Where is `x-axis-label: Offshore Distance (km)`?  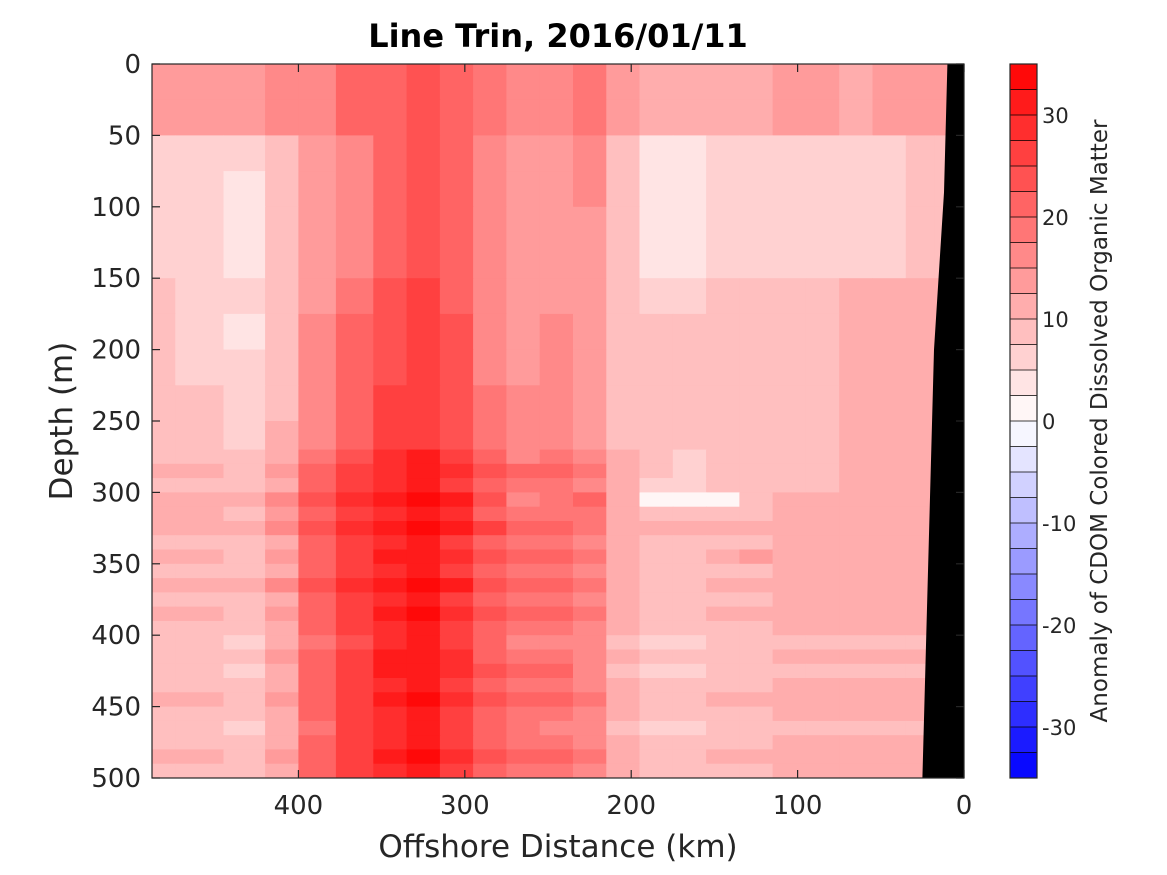
x-axis-label: Offshore Distance (km) is located at coordinates (557, 847).